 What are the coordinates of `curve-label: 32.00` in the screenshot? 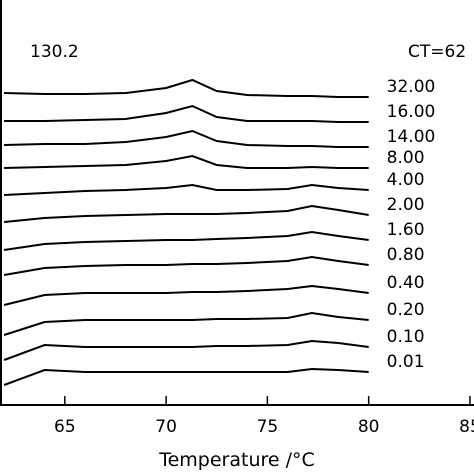 It's located at (411, 87).